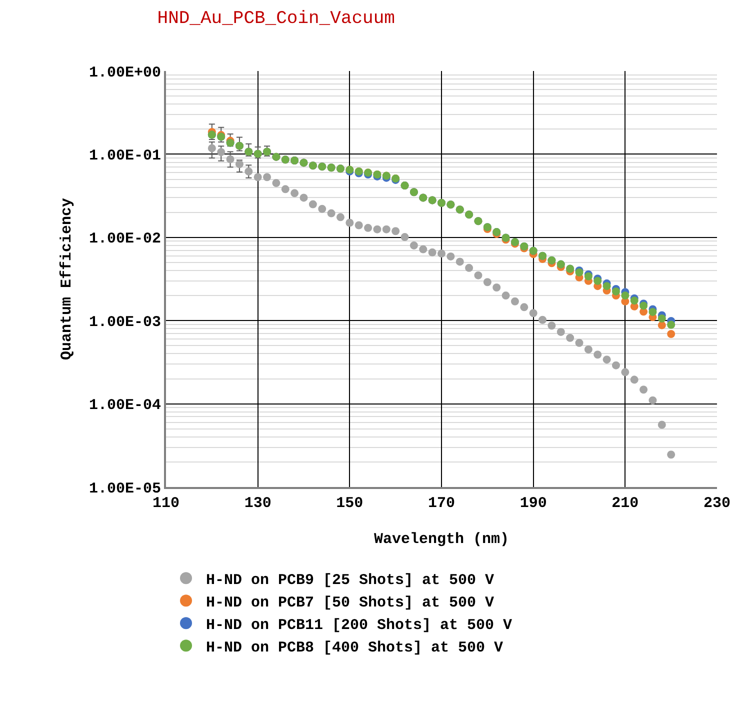 The height and width of the screenshot is (704, 749). I want to click on x-axis-title: Wavelength (nm), so click(442, 539).